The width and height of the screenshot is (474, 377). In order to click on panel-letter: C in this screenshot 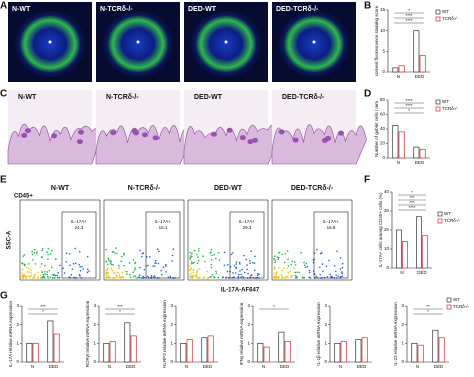, I will do `click(3, 94)`.